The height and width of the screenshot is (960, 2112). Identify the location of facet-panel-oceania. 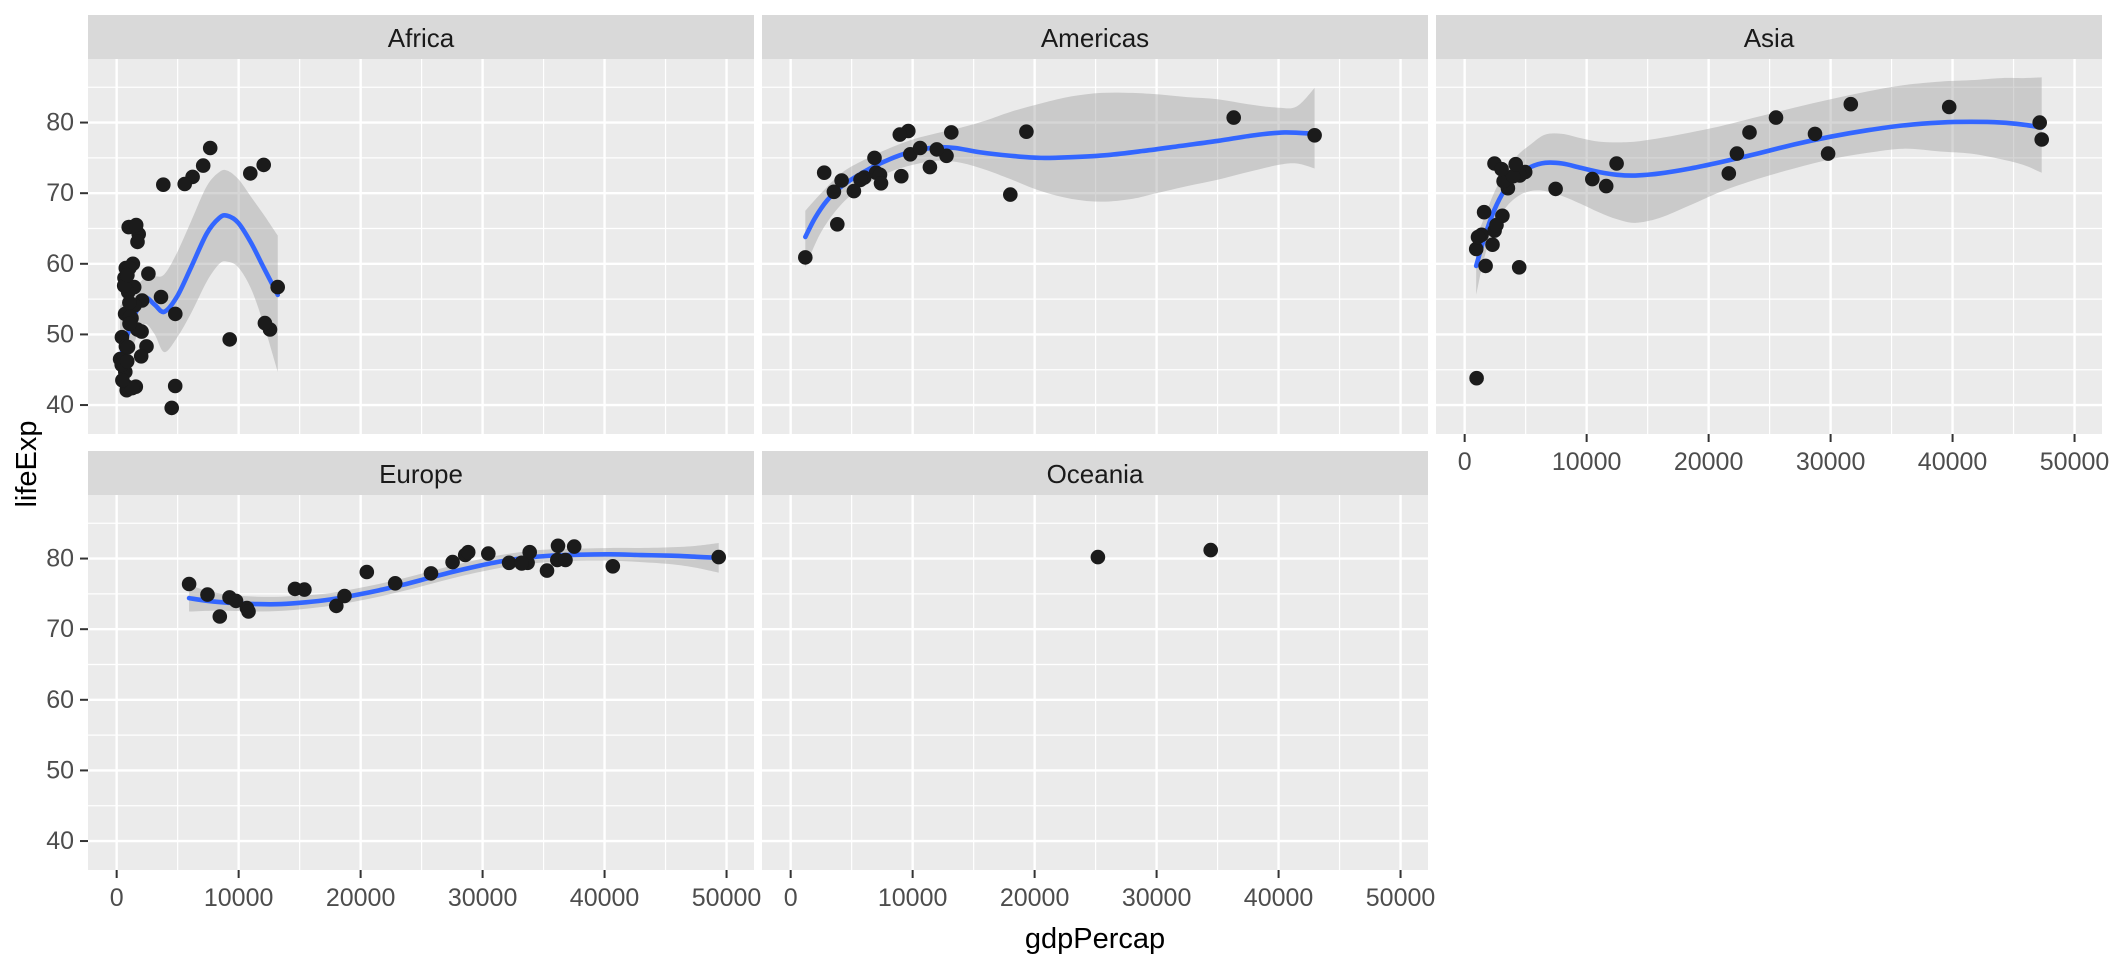
(1095, 682).